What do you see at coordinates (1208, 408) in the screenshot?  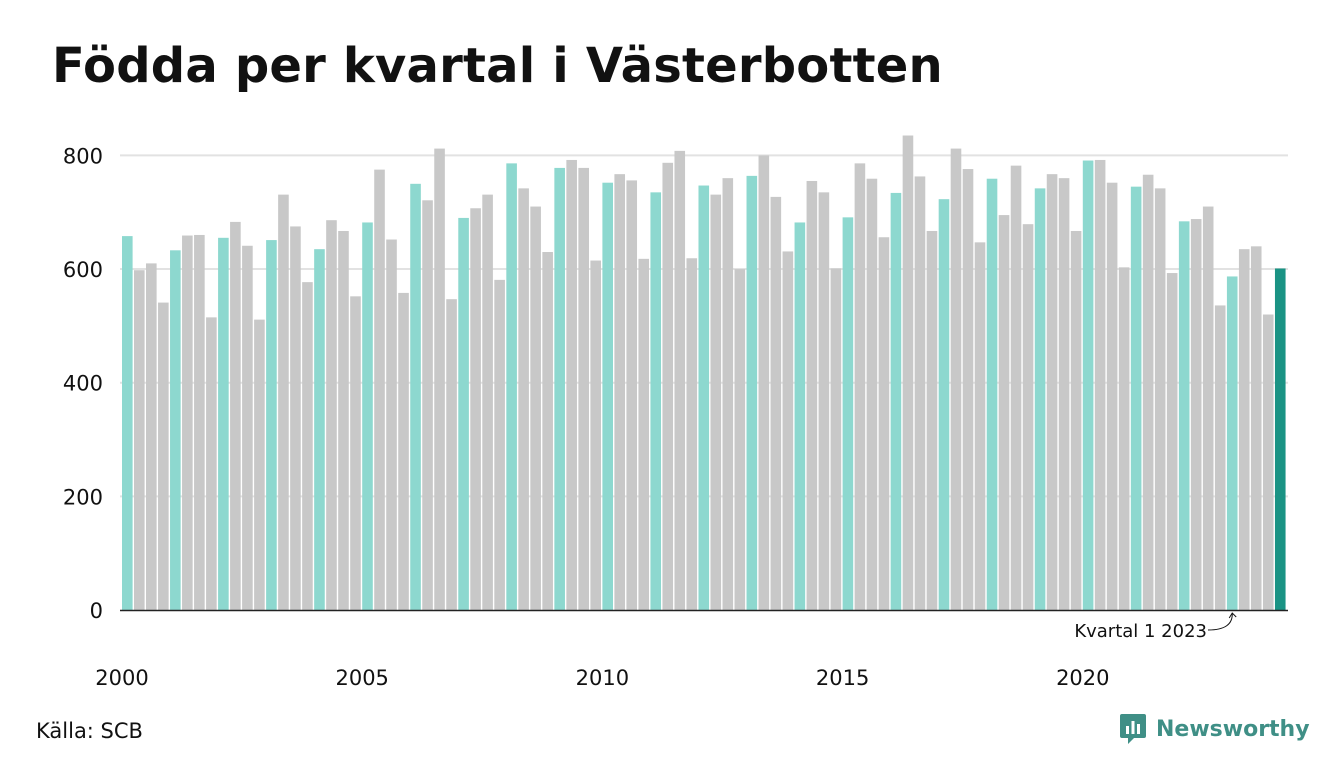 I see `bar-2022-q3` at bounding box center [1208, 408].